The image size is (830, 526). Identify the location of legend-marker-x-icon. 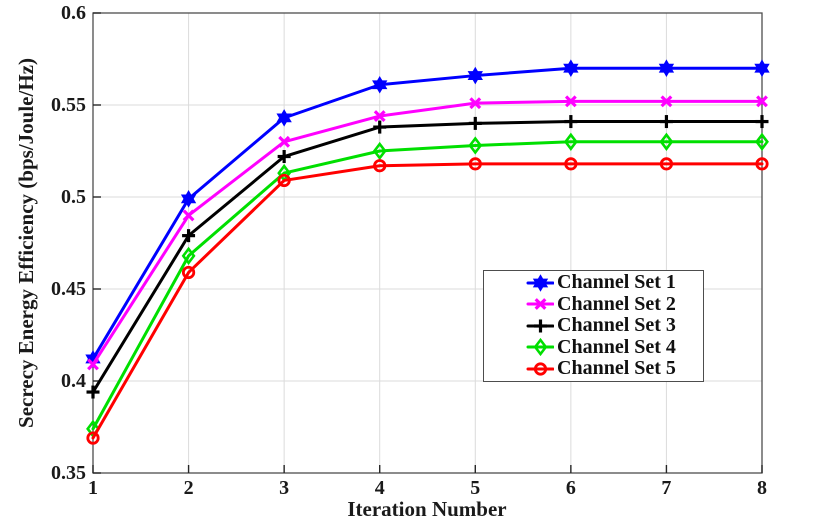
(540, 304).